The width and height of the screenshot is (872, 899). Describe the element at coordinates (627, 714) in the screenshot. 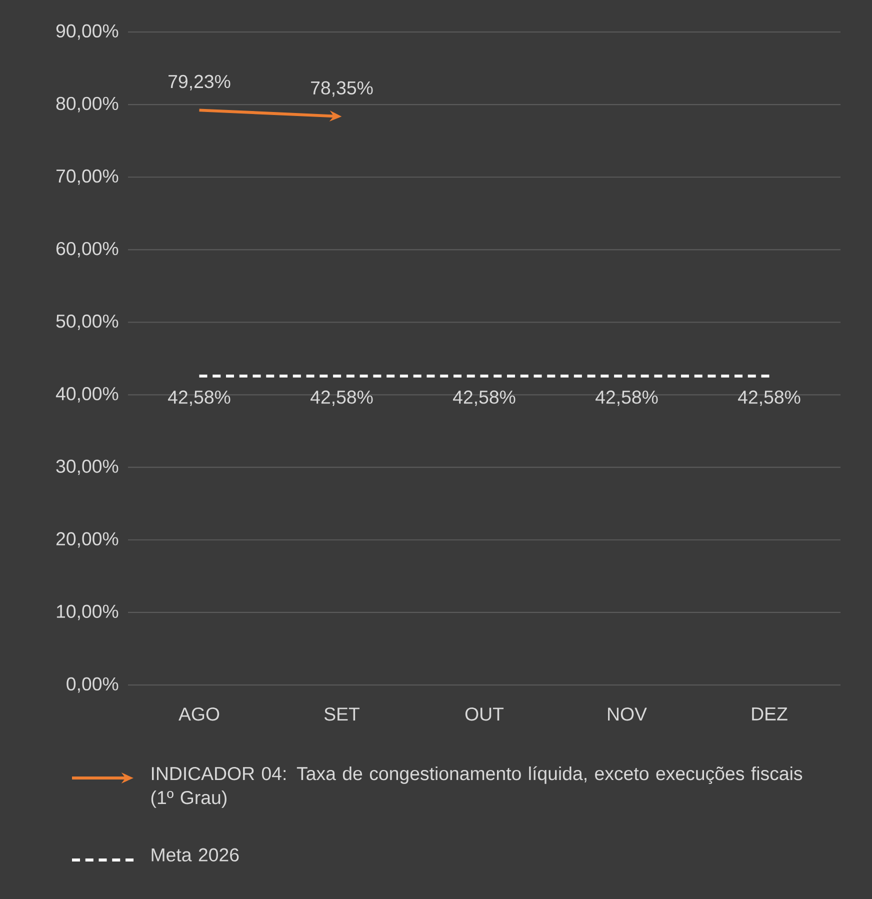

I see `x-tick-label: NOV` at that location.